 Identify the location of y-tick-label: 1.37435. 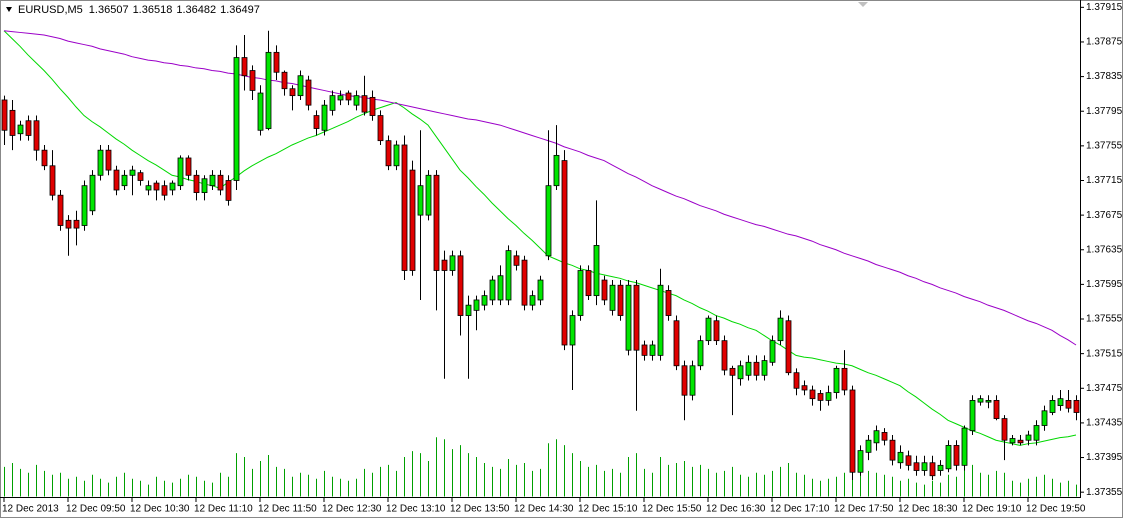
(1104, 423).